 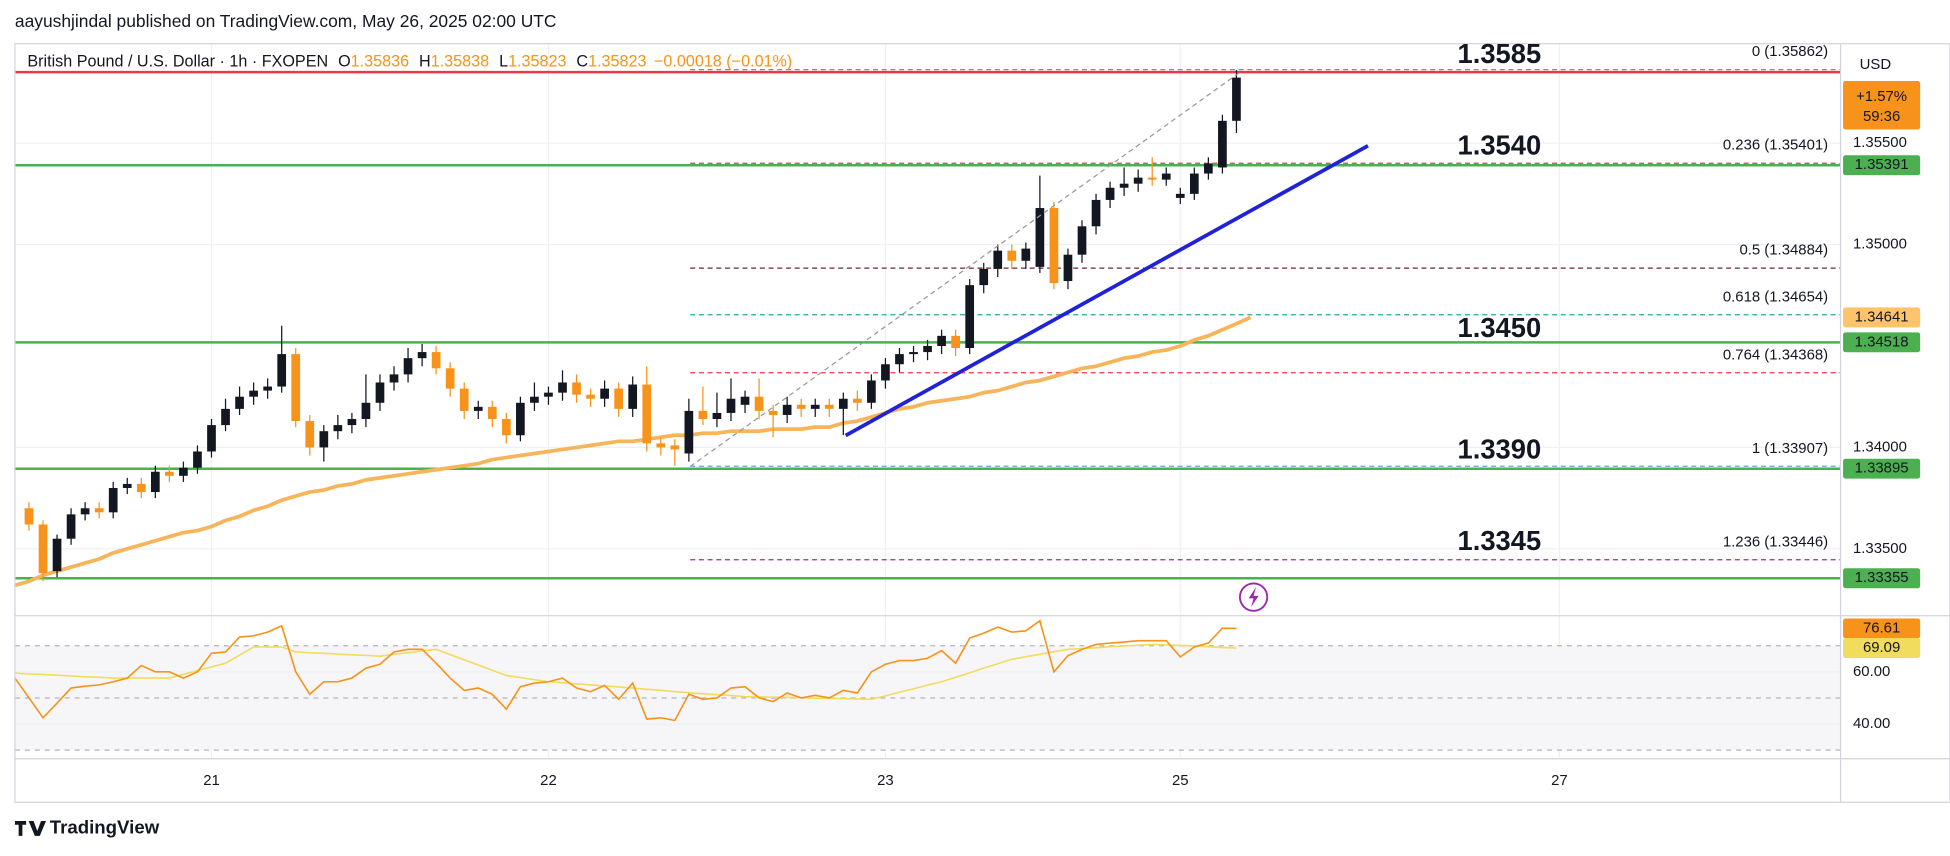 What do you see at coordinates (1775, 354) in the screenshot?
I see `fib-level-label: 0.764 (1.34368)` at bounding box center [1775, 354].